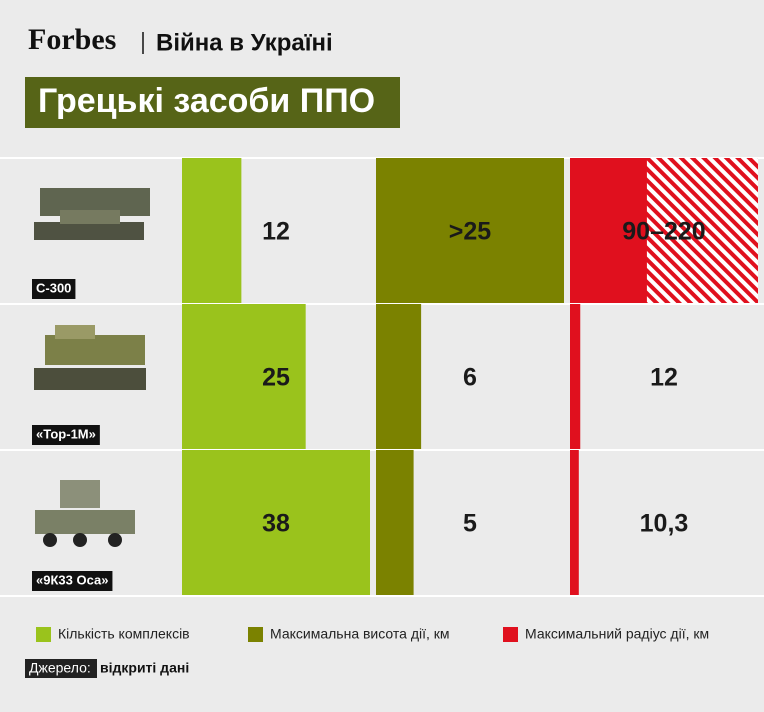 The image size is (764, 712). What do you see at coordinates (663, 232) in the screenshot?
I see `value-label: 90–220` at bounding box center [663, 232].